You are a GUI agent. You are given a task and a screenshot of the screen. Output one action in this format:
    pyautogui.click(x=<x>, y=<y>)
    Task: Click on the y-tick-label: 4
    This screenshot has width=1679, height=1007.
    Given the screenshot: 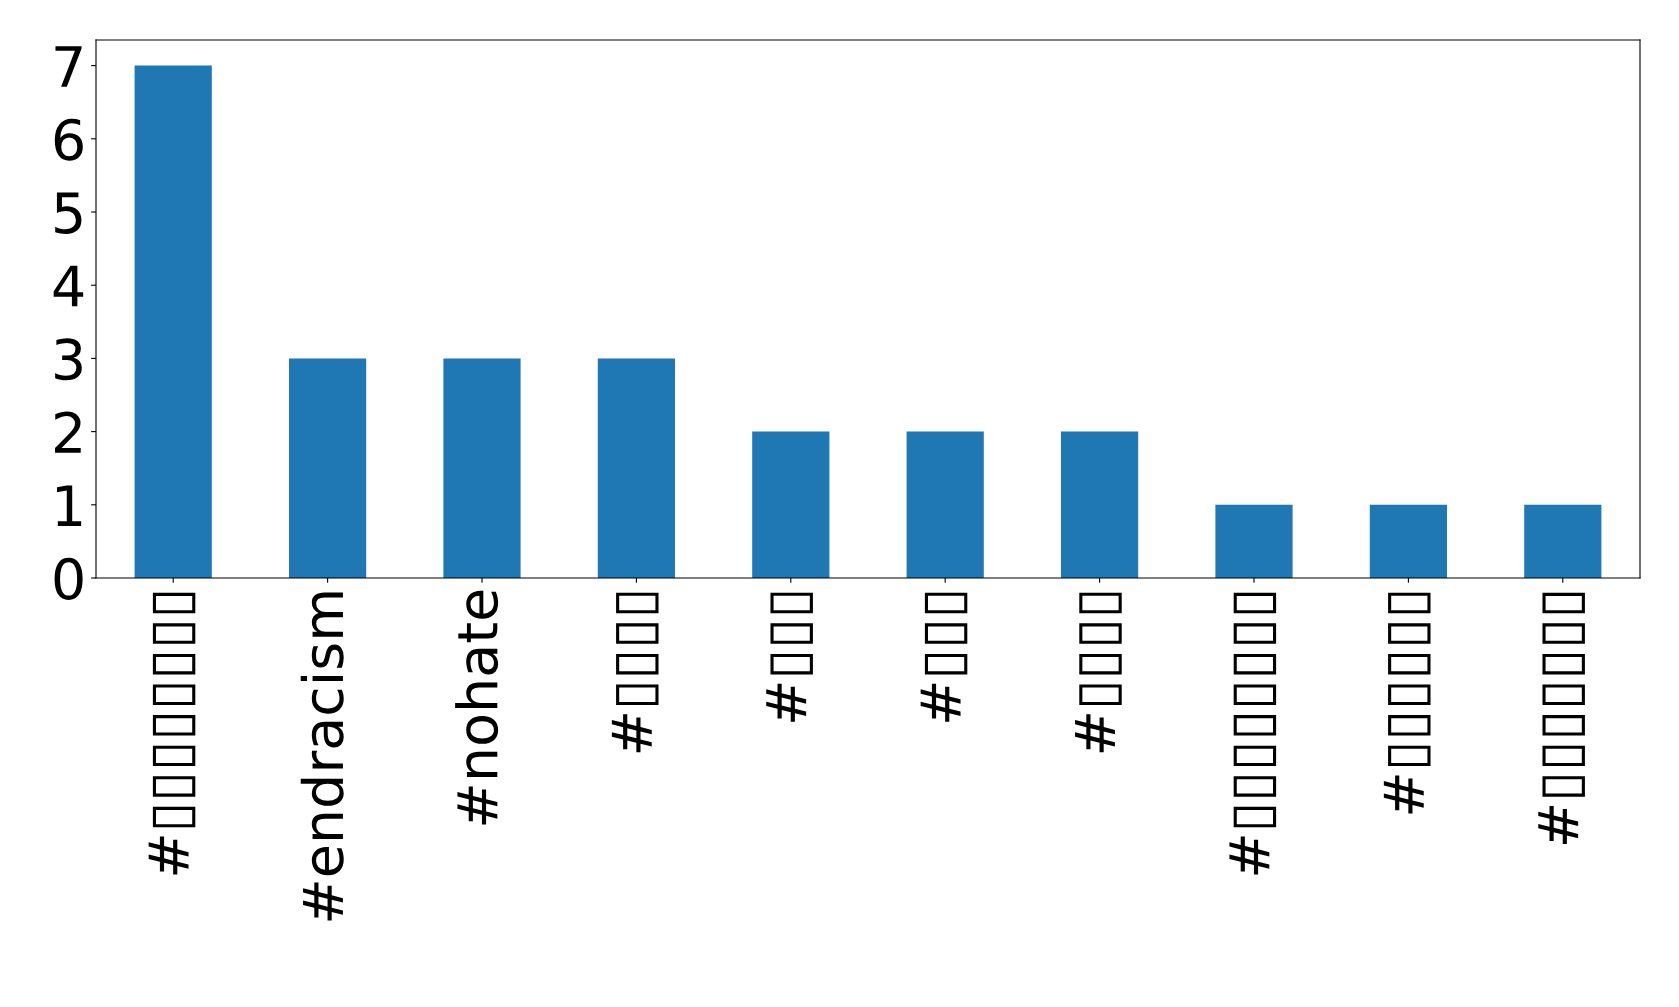 What is the action you would take?
    pyautogui.click(x=68, y=286)
    